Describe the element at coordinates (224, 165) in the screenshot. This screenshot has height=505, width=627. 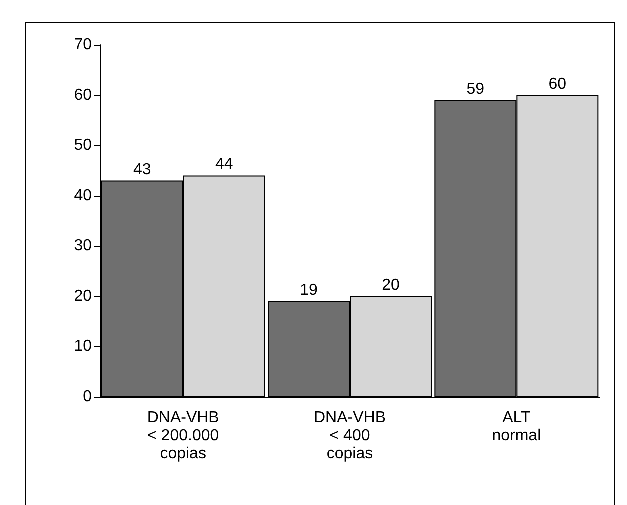
I see `data-label: 44` at that location.